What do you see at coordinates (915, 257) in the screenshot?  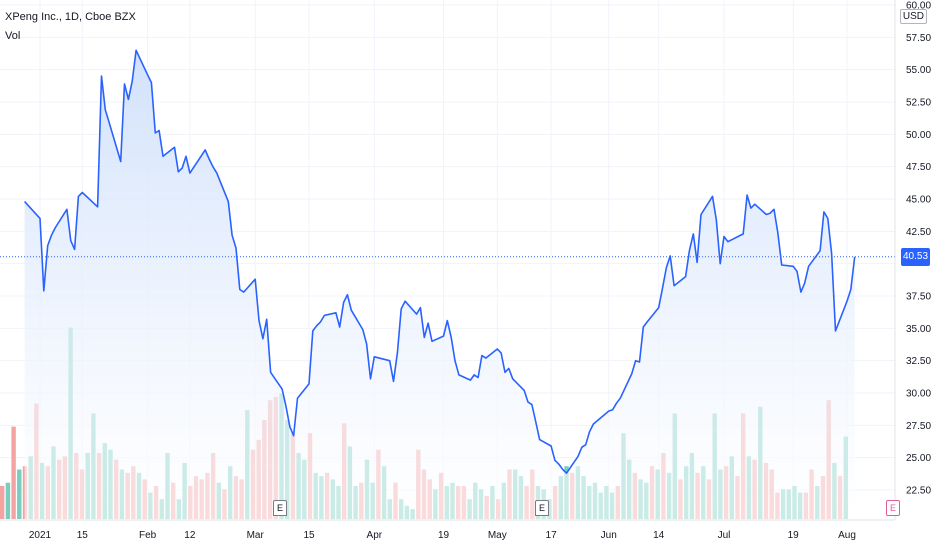 I see `last-price-badge: 40.53` at bounding box center [915, 257].